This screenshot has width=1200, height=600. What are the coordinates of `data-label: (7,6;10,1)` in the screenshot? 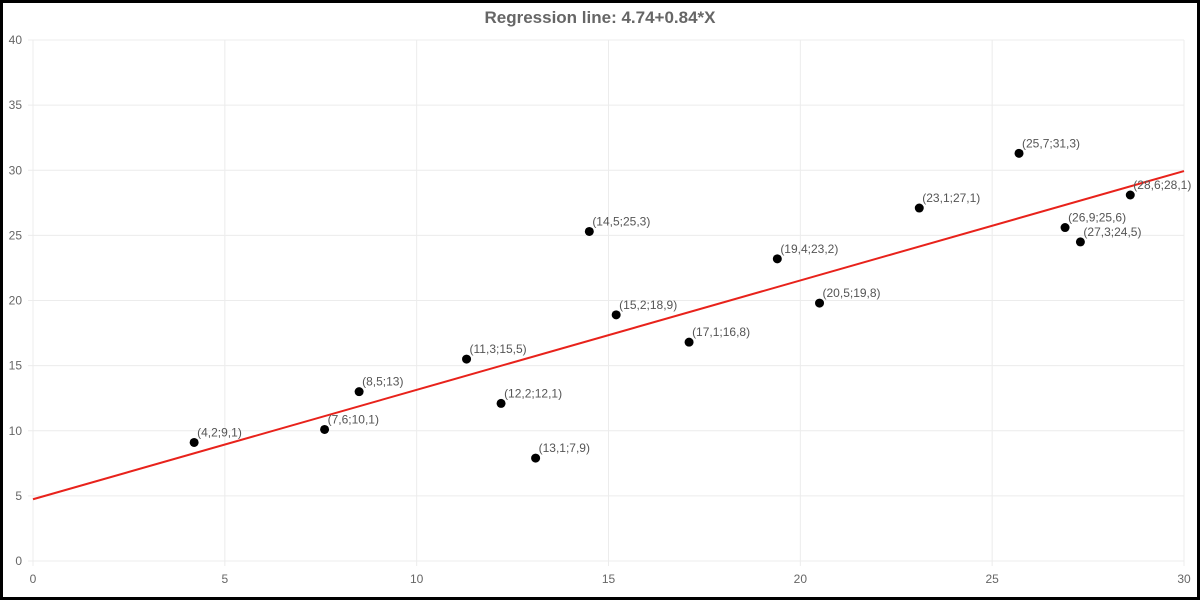 It's located at (353, 419).